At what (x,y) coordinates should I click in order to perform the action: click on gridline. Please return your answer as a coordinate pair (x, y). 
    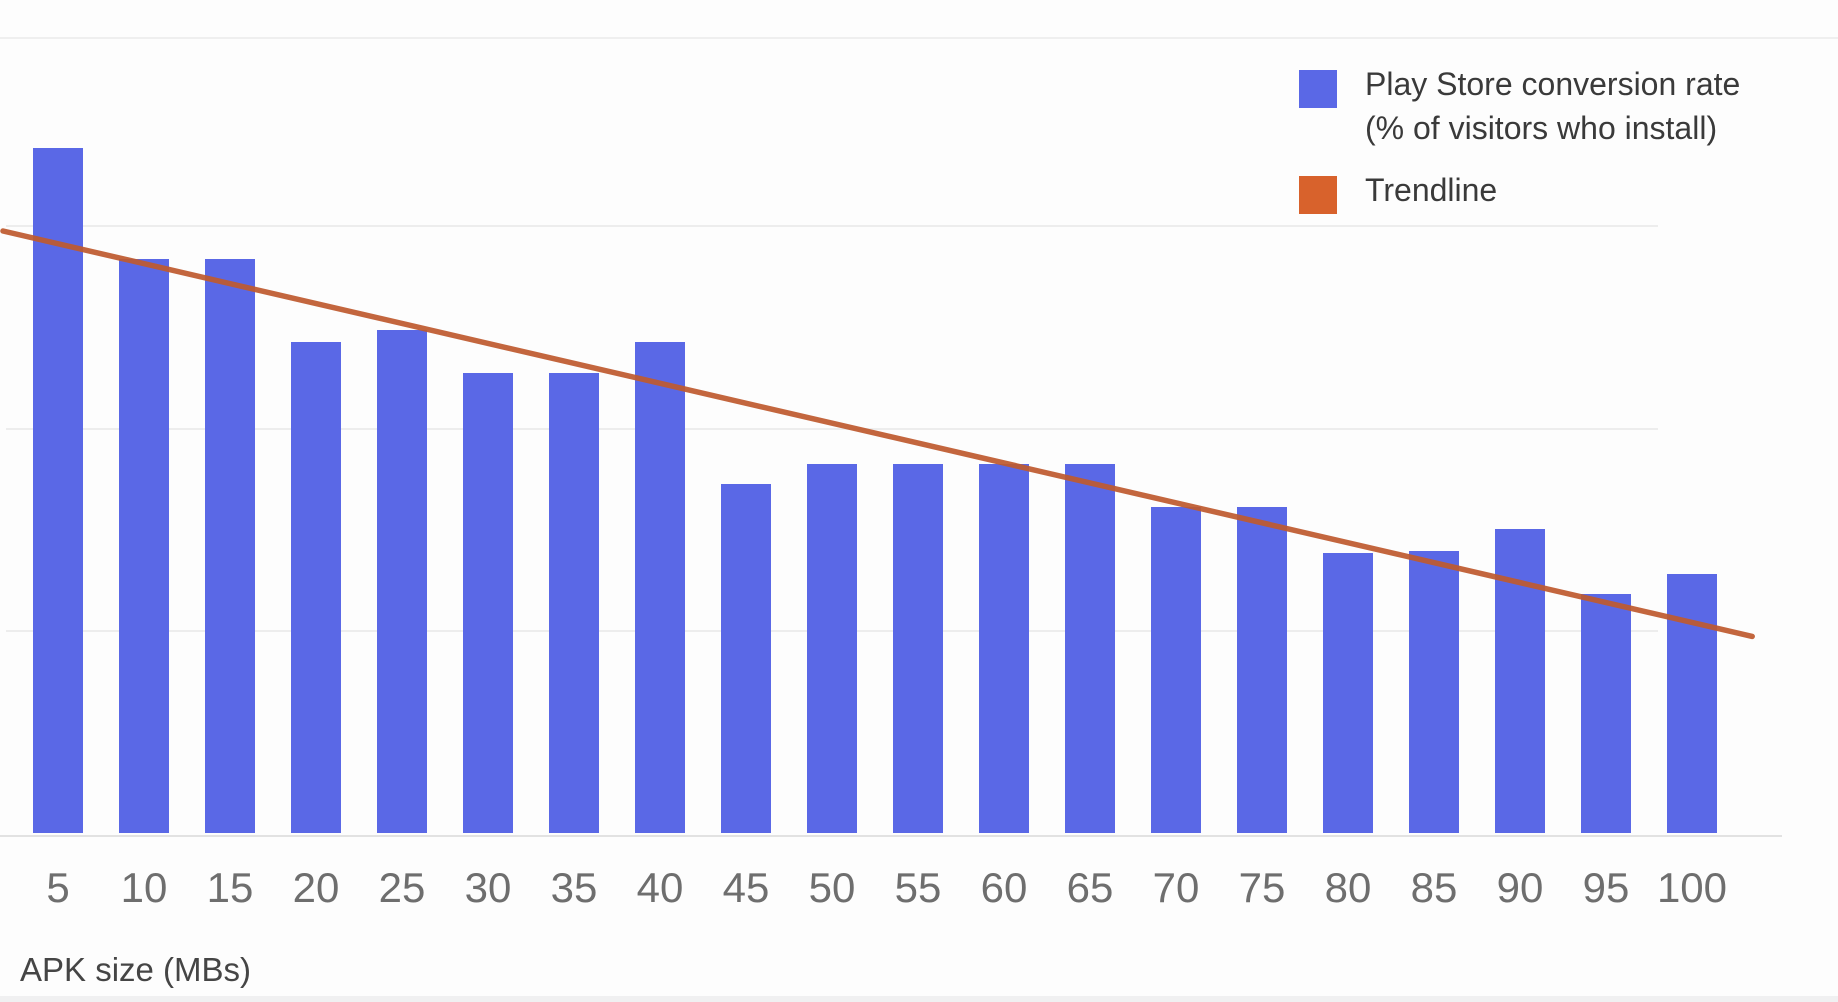
    Looking at the image, I should click on (832, 226).